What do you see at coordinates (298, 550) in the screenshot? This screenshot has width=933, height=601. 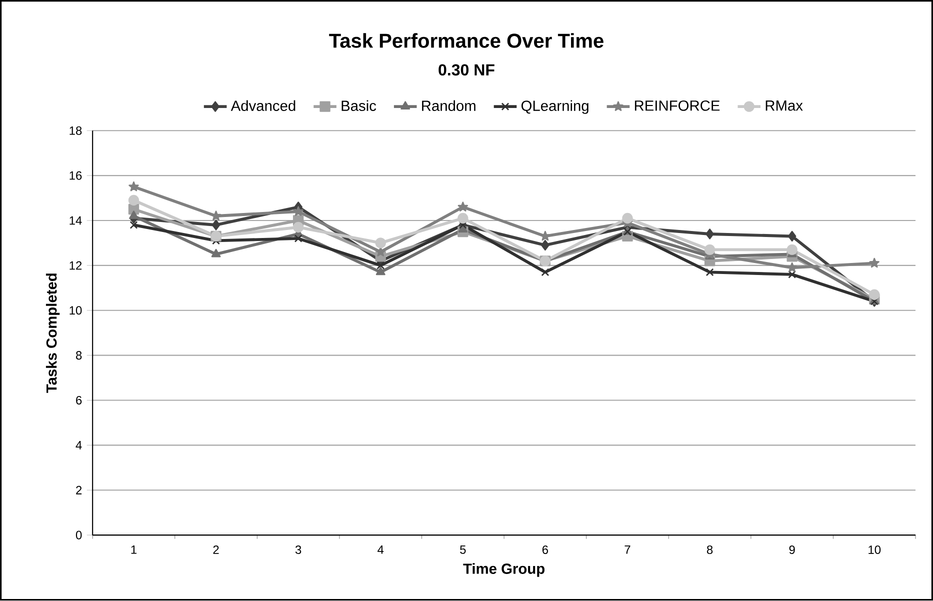 I see `x-tick-label: 3` at bounding box center [298, 550].